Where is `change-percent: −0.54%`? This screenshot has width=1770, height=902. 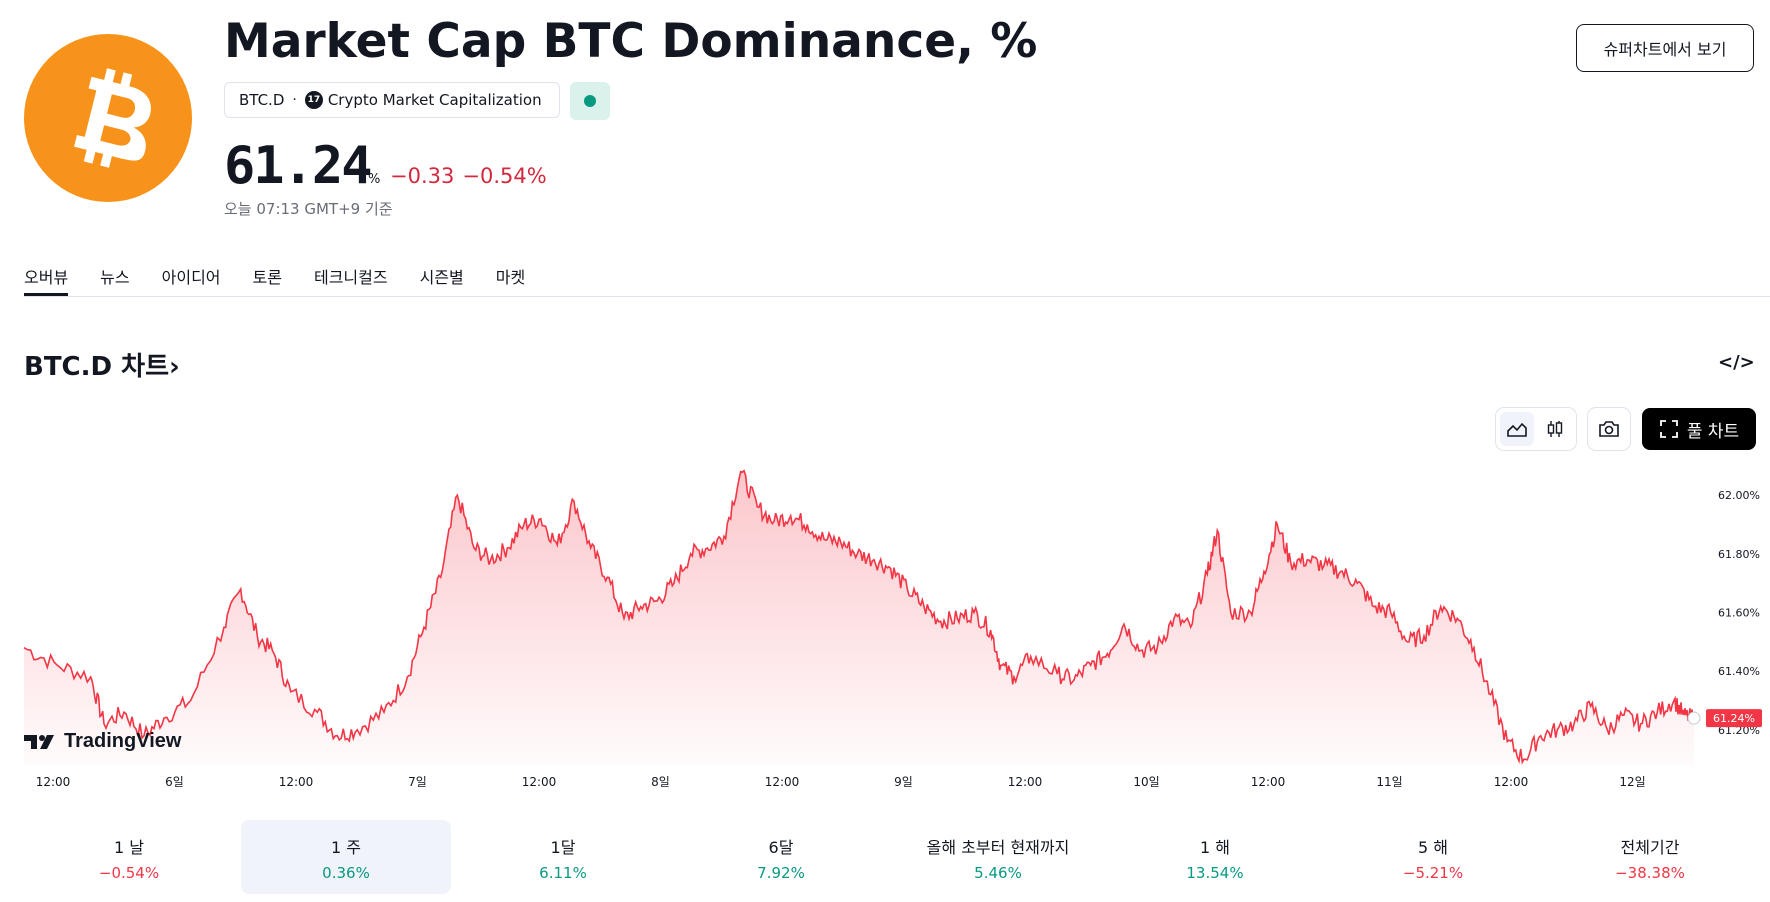 change-percent: −0.54% is located at coordinates (504, 176).